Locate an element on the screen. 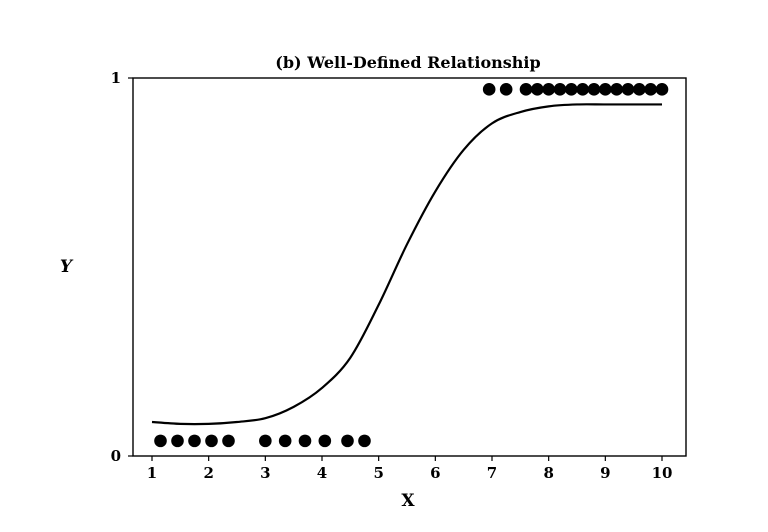 This screenshot has height=532, width=768. y-tick-label: 1 is located at coordinates (116, 78).